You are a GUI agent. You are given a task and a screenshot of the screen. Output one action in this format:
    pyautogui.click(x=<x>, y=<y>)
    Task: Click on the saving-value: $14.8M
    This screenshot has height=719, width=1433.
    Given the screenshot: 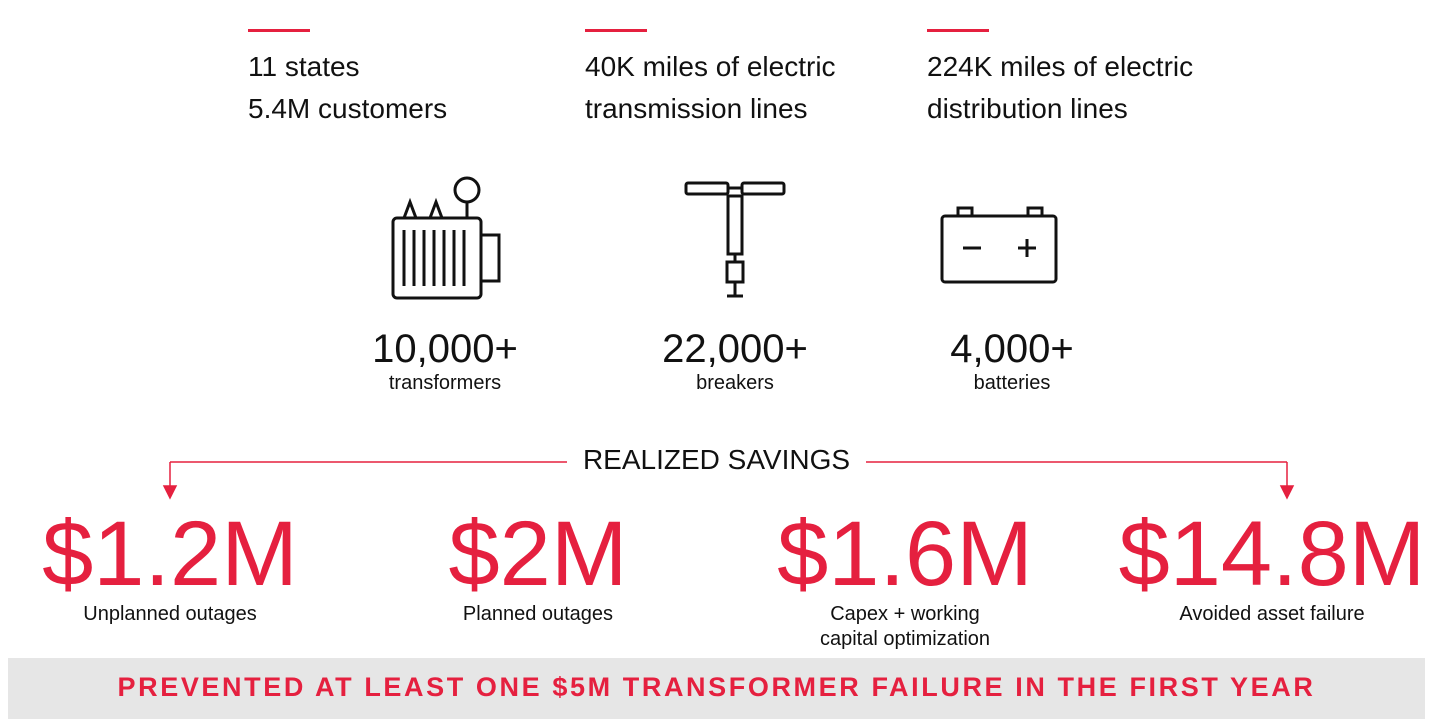 What is the action you would take?
    pyautogui.click(x=1272, y=554)
    